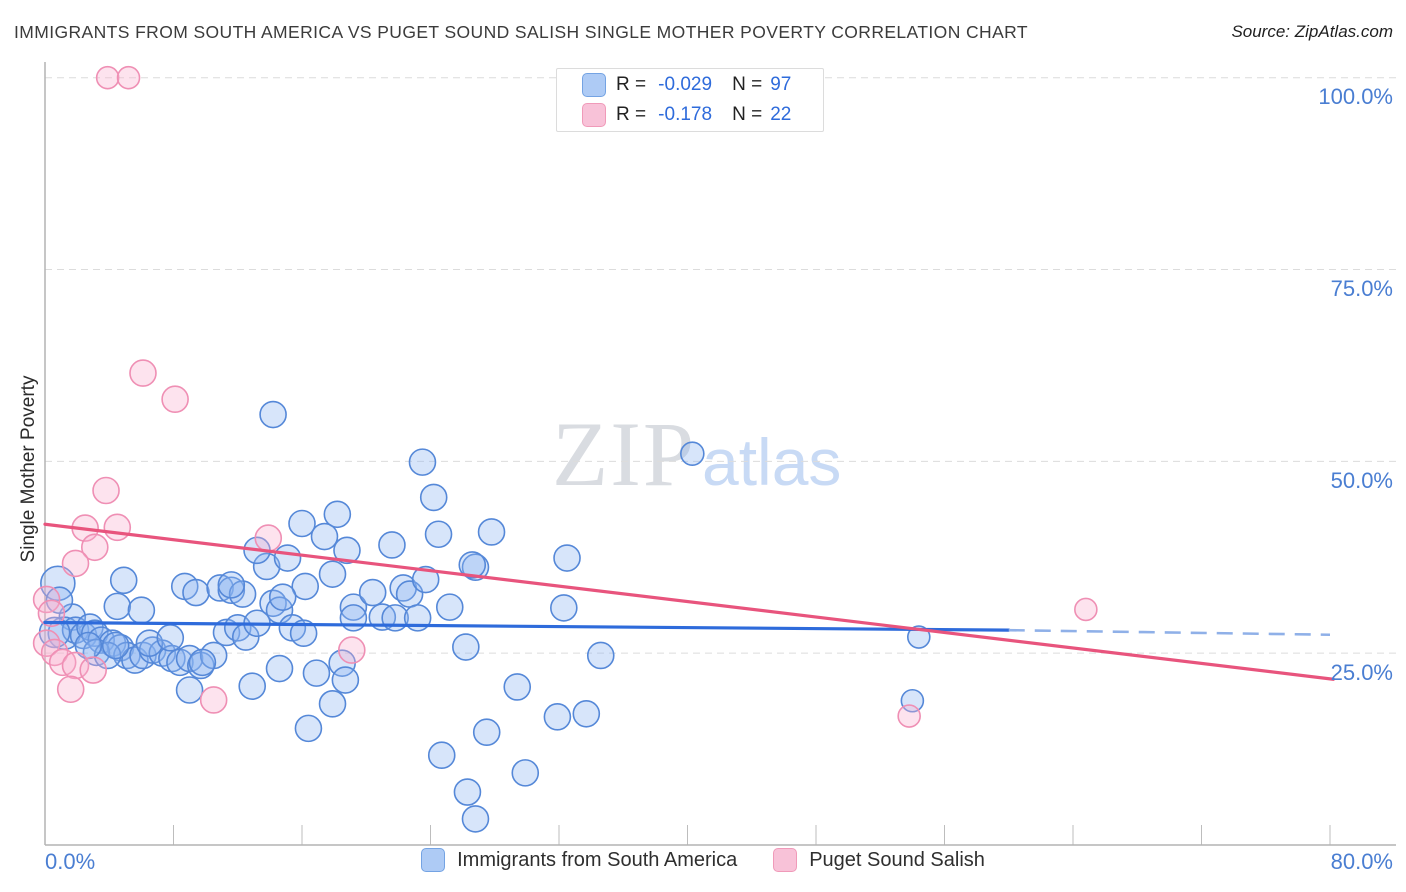 The width and height of the screenshot is (1406, 892). Describe the element at coordinates (781, 114) in the screenshot. I see `n-value-pink: 22` at that location.